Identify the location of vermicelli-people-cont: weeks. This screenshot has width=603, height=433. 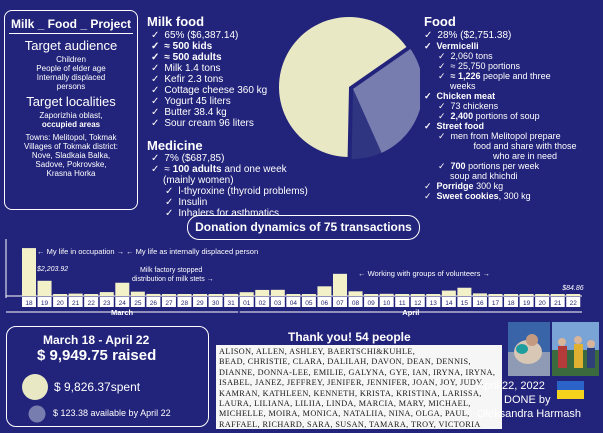
(463, 86).